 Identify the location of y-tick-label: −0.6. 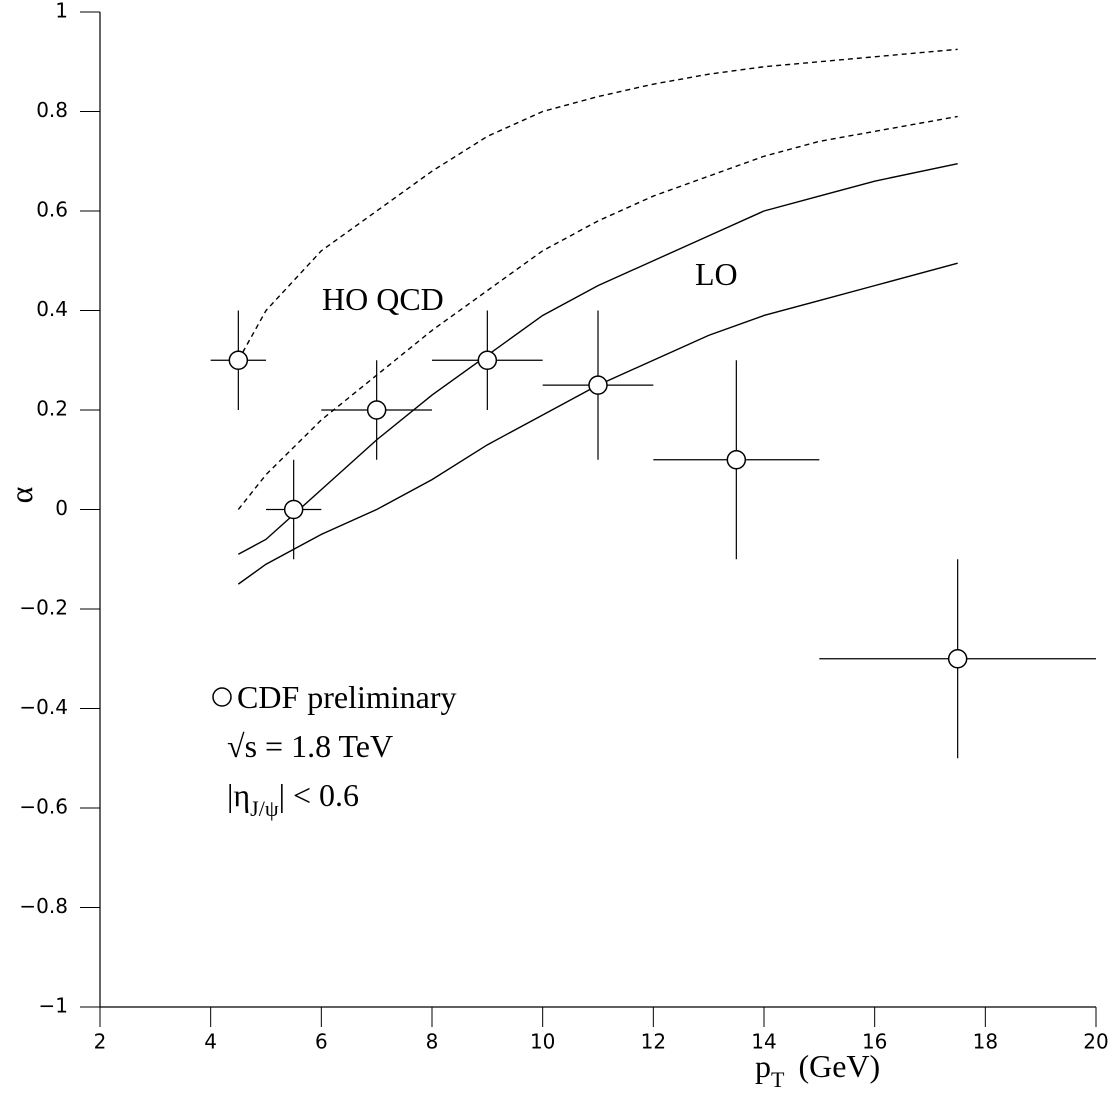
(43, 807).